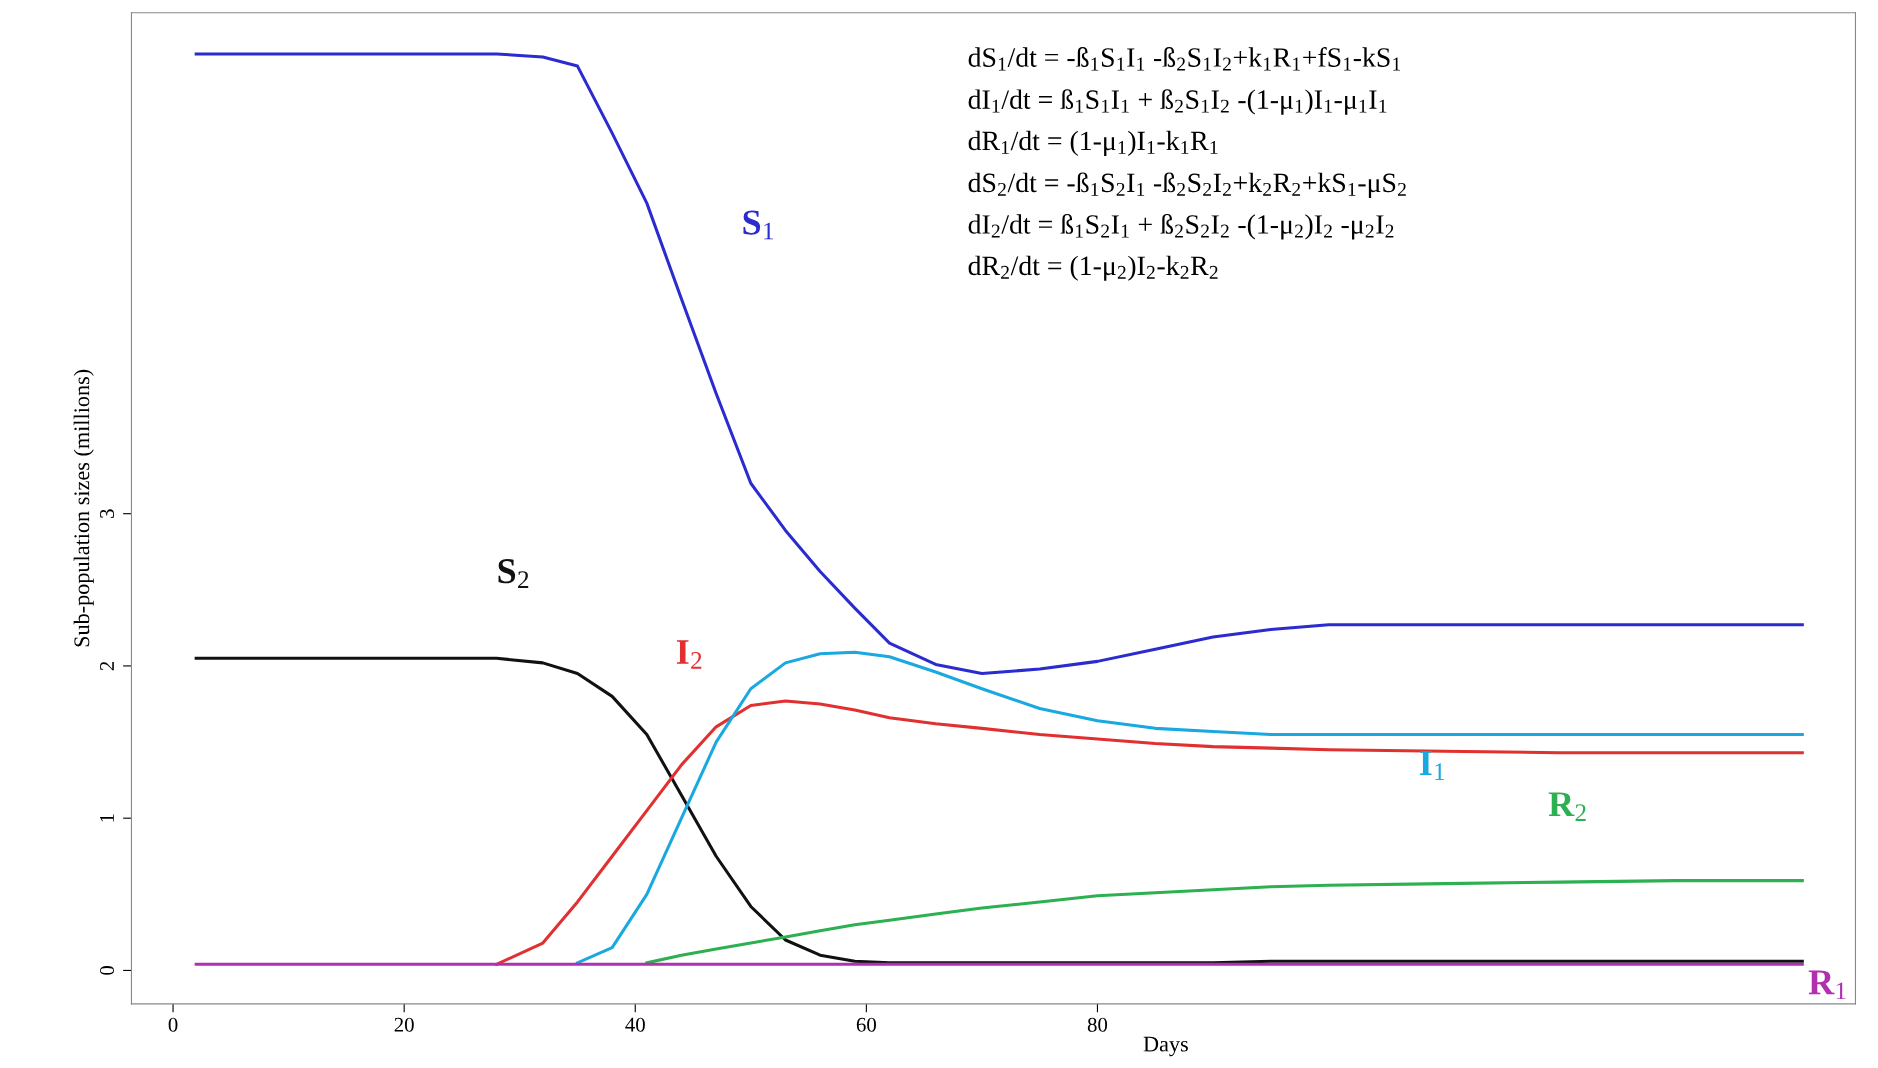 This screenshot has width=1878, height=1068. What do you see at coordinates (107, 666) in the screenshot?
I see `y-tick-label: 2` at bounding box center [107, 666].